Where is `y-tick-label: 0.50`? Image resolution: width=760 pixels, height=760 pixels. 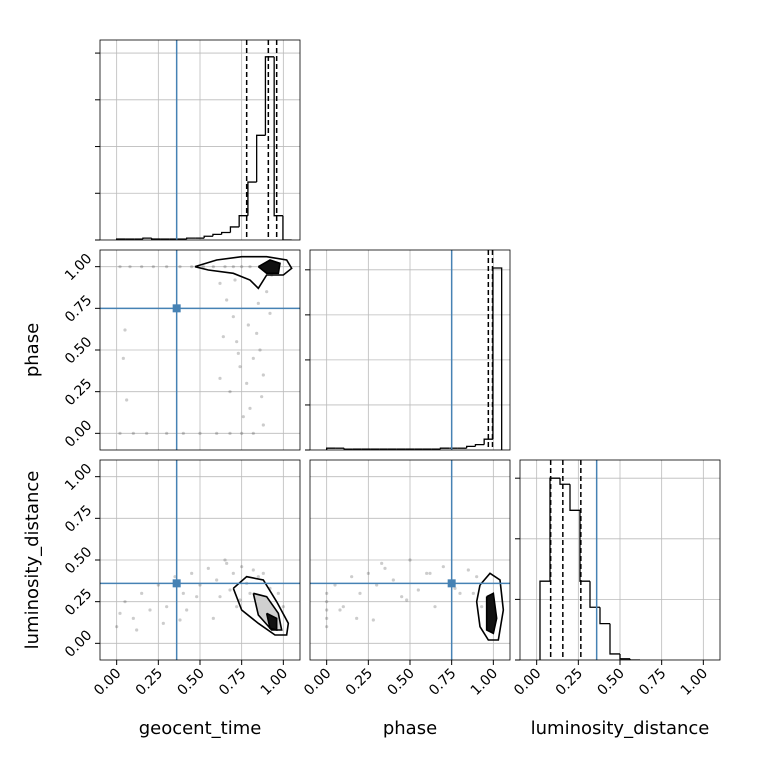
y-tick-label: 0.50 is located at coordinates (78, 350).